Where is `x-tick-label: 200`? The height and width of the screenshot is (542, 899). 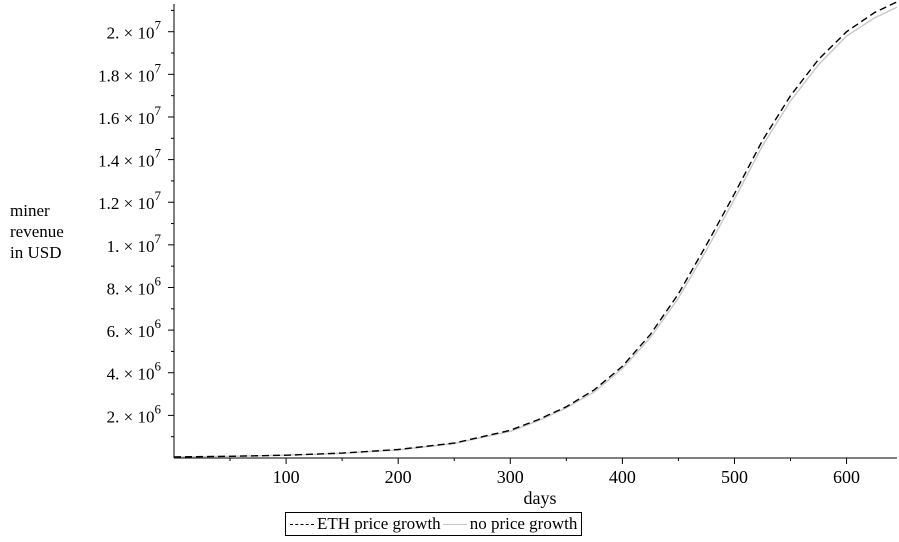 x-tick-label: 200 is located at coordinates (398, 477).